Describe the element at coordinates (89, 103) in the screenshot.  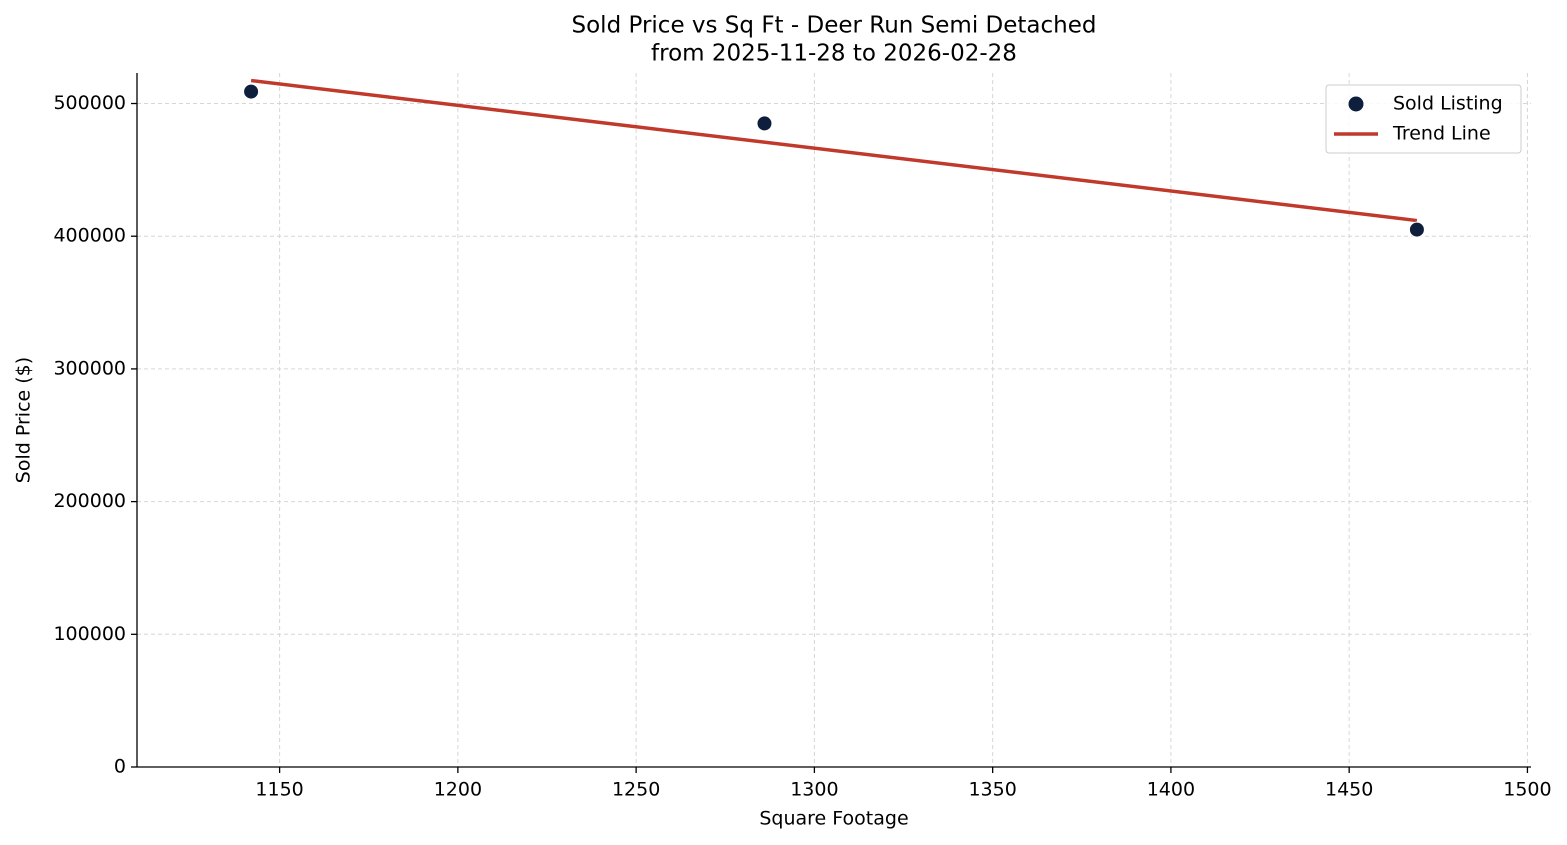
I see `y-tick-label: 500000` at that location.